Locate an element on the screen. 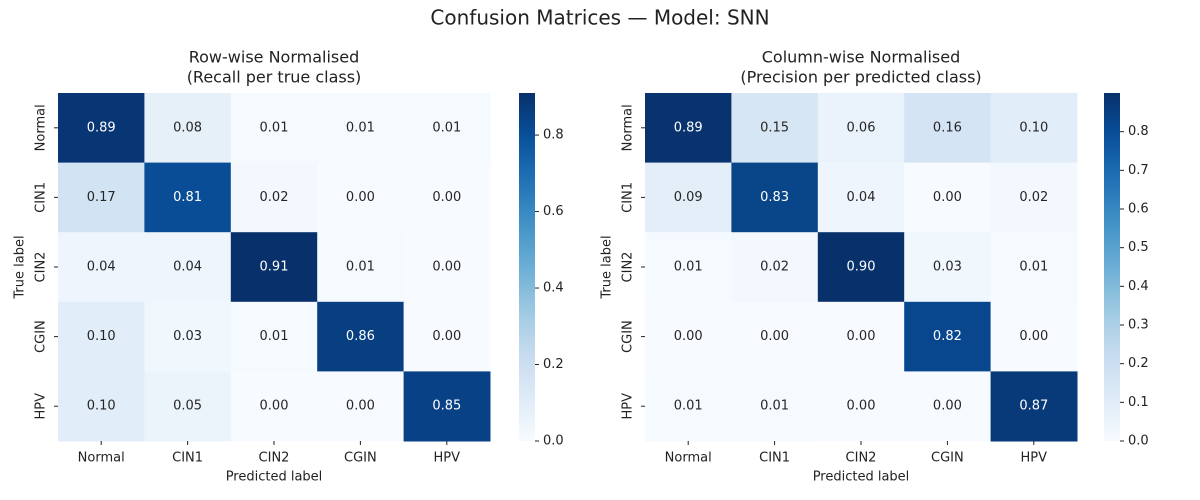 The height and width of the screenshot is (500, 1200). colorbar-tick-label: 0.3 is located at coordinates (1138, 325).